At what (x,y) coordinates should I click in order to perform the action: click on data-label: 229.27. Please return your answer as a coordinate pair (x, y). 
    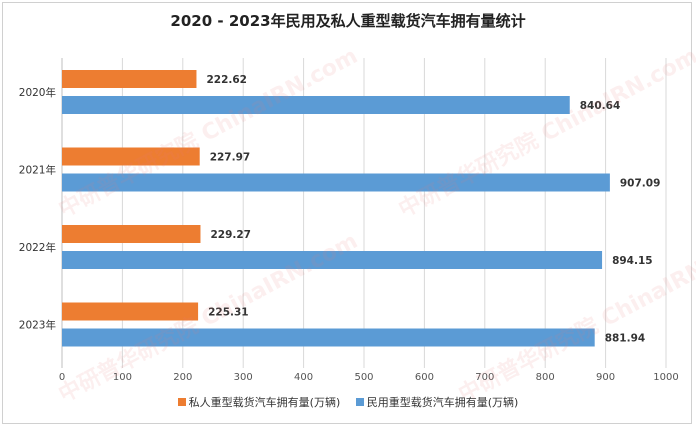
    Looking at the image, I should click on (230, 235).